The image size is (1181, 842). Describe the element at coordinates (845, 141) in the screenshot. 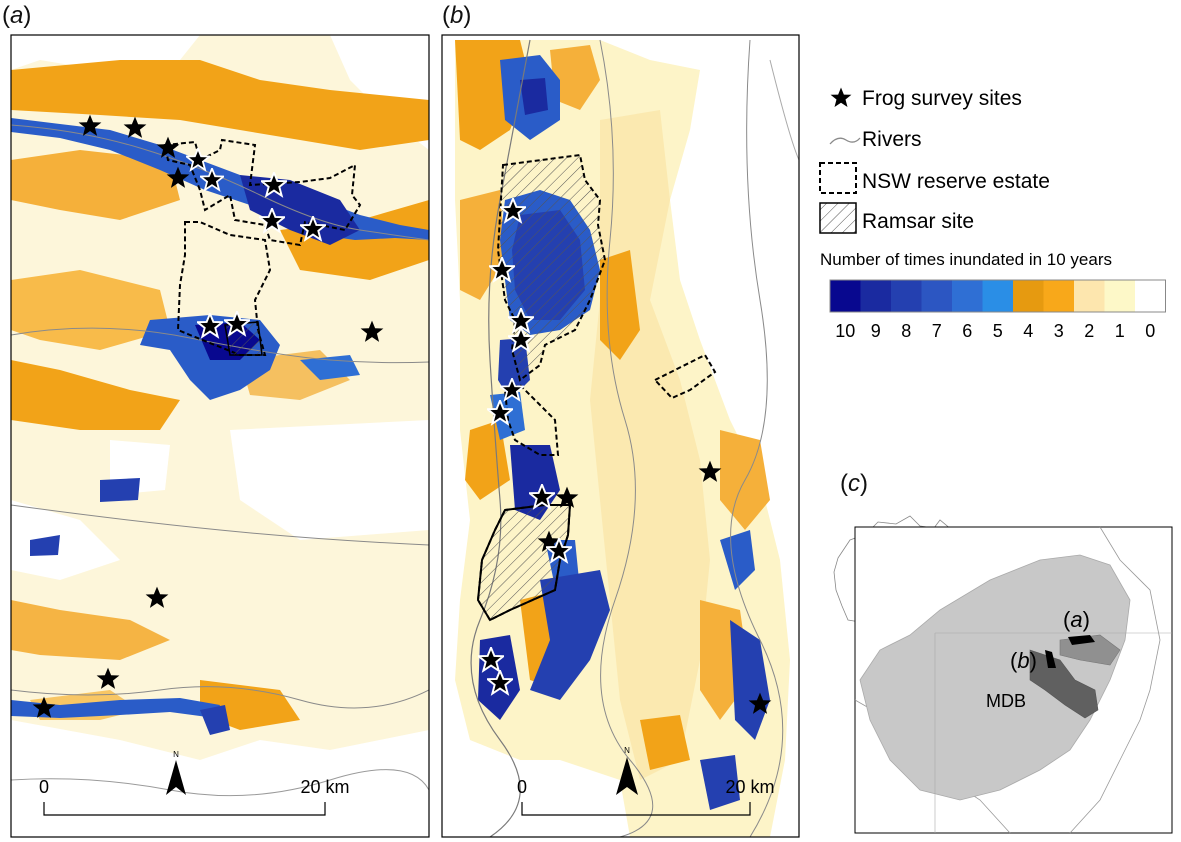

I see `legend-river-icon` at that location.